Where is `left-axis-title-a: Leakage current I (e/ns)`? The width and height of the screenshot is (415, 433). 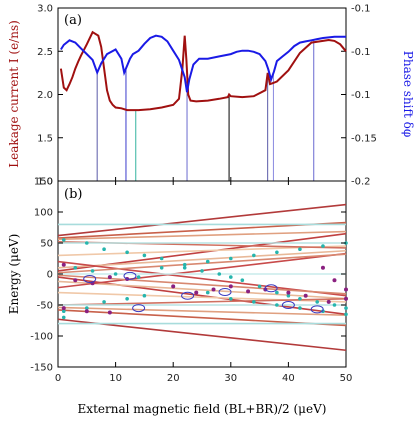 left-axis-title-a: Leakage current I (e/ns) is located at coordinates (14, 94).